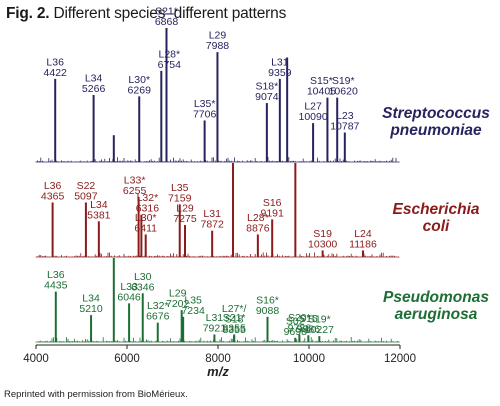  What do you see at coordinates (344, 121) in the screenshot?
I see `peak-label: L23 10787` at bounding box center [344, 121].